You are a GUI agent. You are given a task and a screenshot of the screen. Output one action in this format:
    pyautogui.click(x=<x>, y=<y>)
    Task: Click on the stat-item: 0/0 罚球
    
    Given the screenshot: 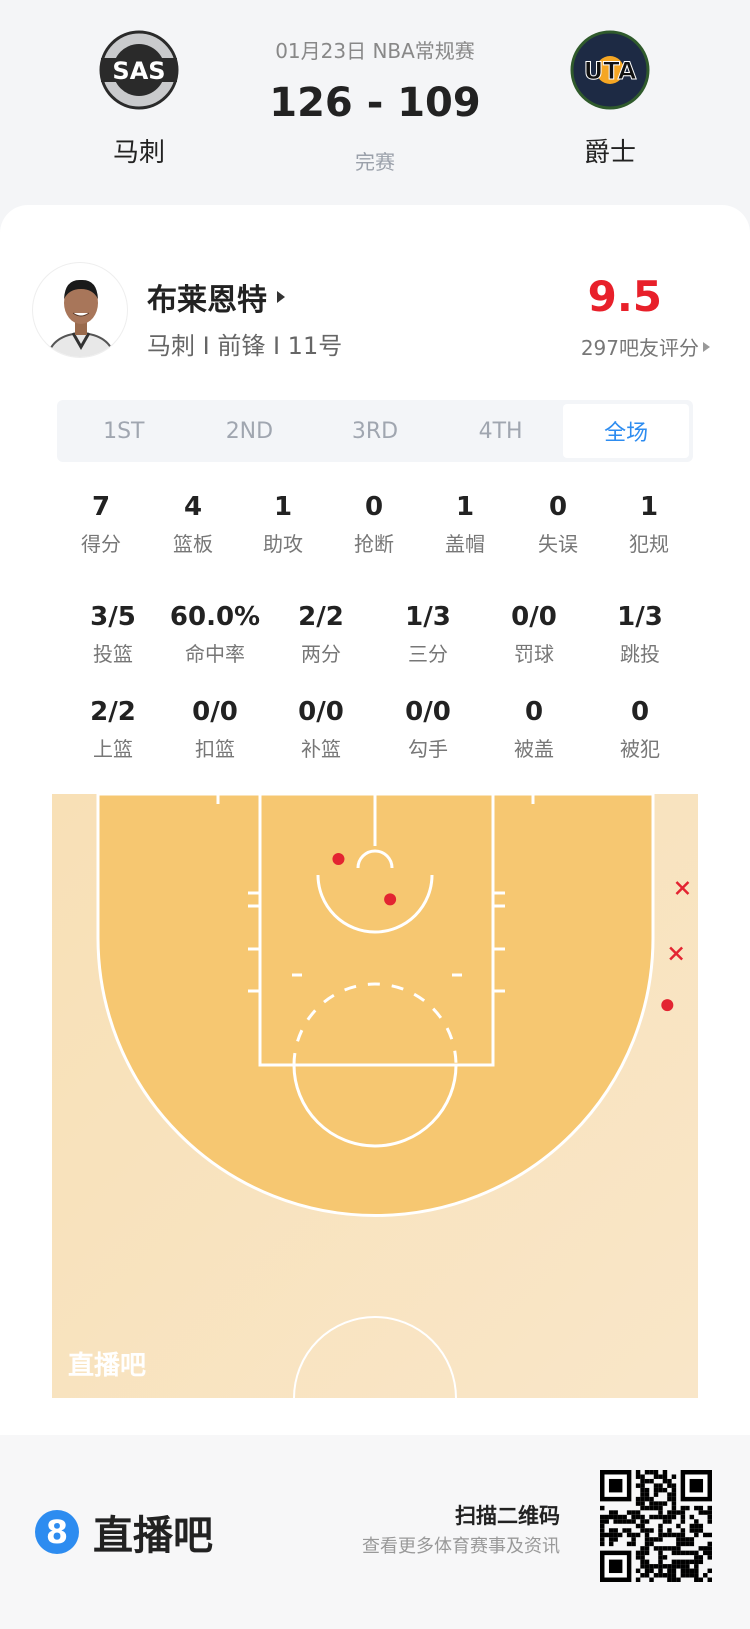 What is the action you would take?
    pyautogui.click(x=534, y=634)
    